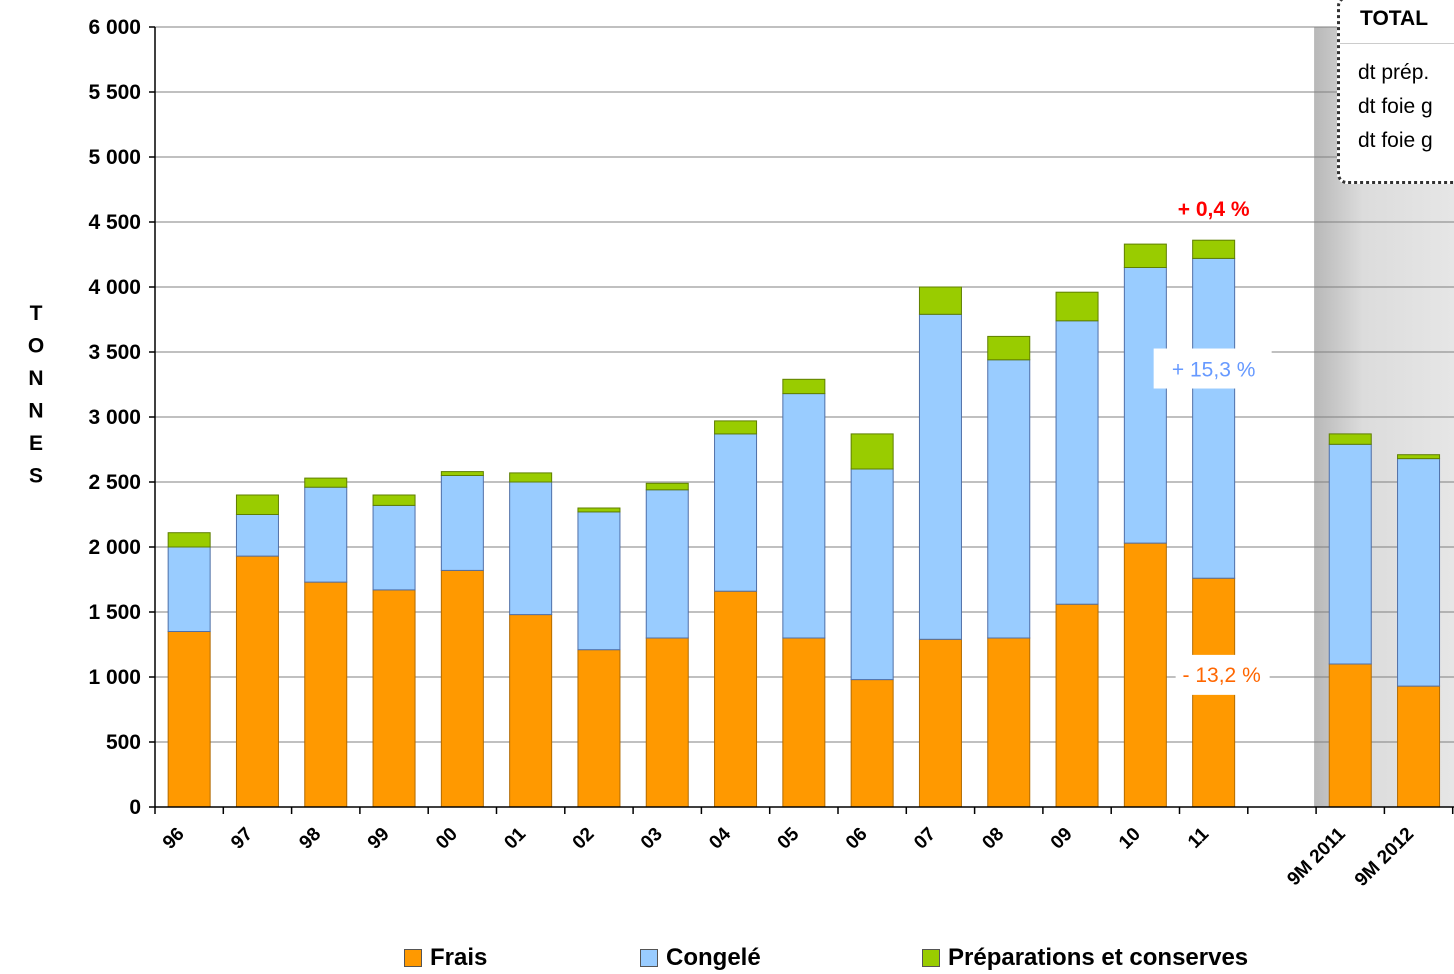  I want to click on annotation-total-change: + 0,4 %, so click(1214, 209).